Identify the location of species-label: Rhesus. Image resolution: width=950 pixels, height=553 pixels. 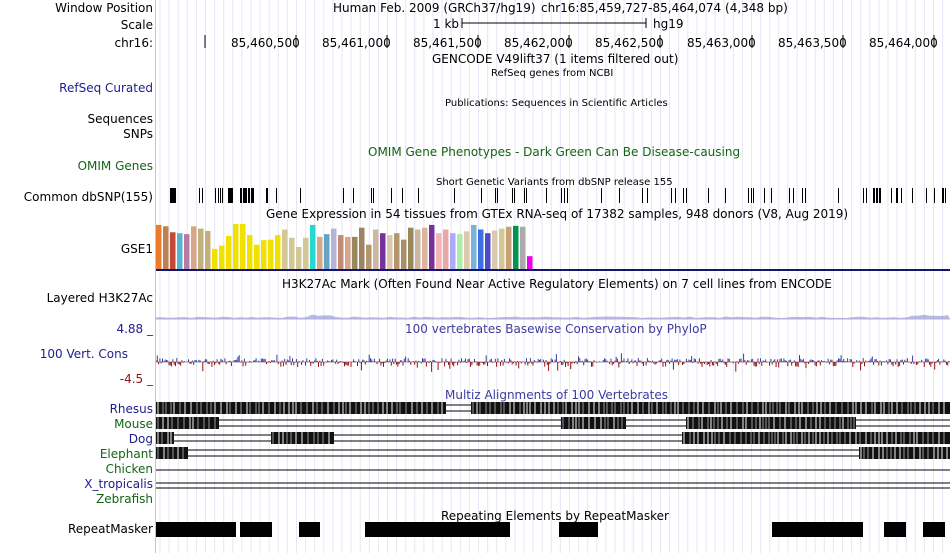
(131, 409).